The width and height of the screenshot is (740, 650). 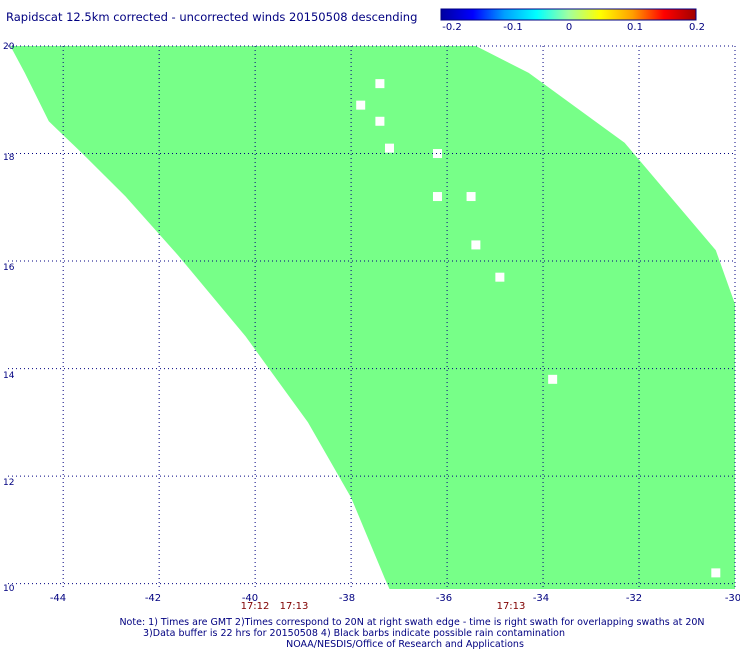 I want to click on colorbar-tick-label: 0, so click(x=569, y=27).